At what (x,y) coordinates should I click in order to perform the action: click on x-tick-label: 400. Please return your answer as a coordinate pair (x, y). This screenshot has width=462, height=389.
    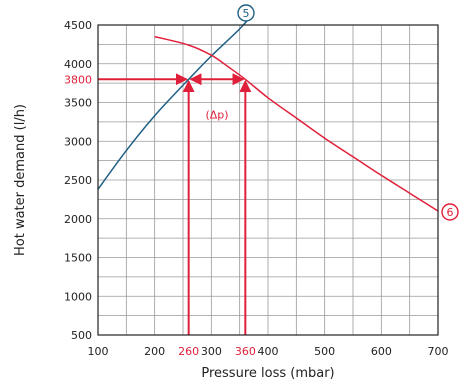
    Looking at the image, I should click on (268, 351).